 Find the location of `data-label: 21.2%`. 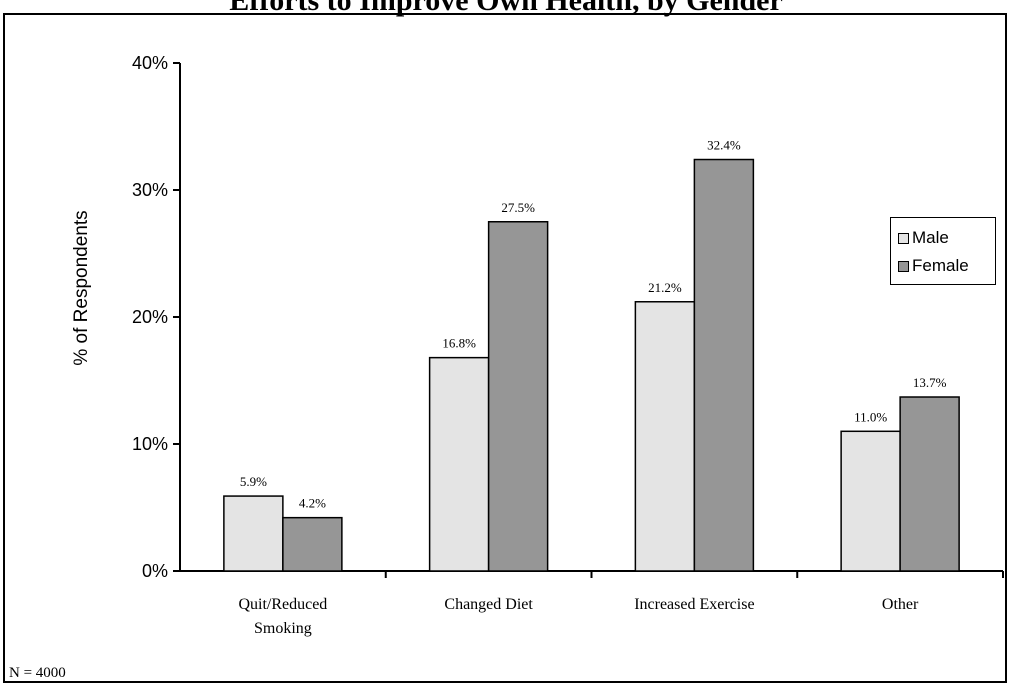

data-label: 21.2% is located at coordinates (665, 287).